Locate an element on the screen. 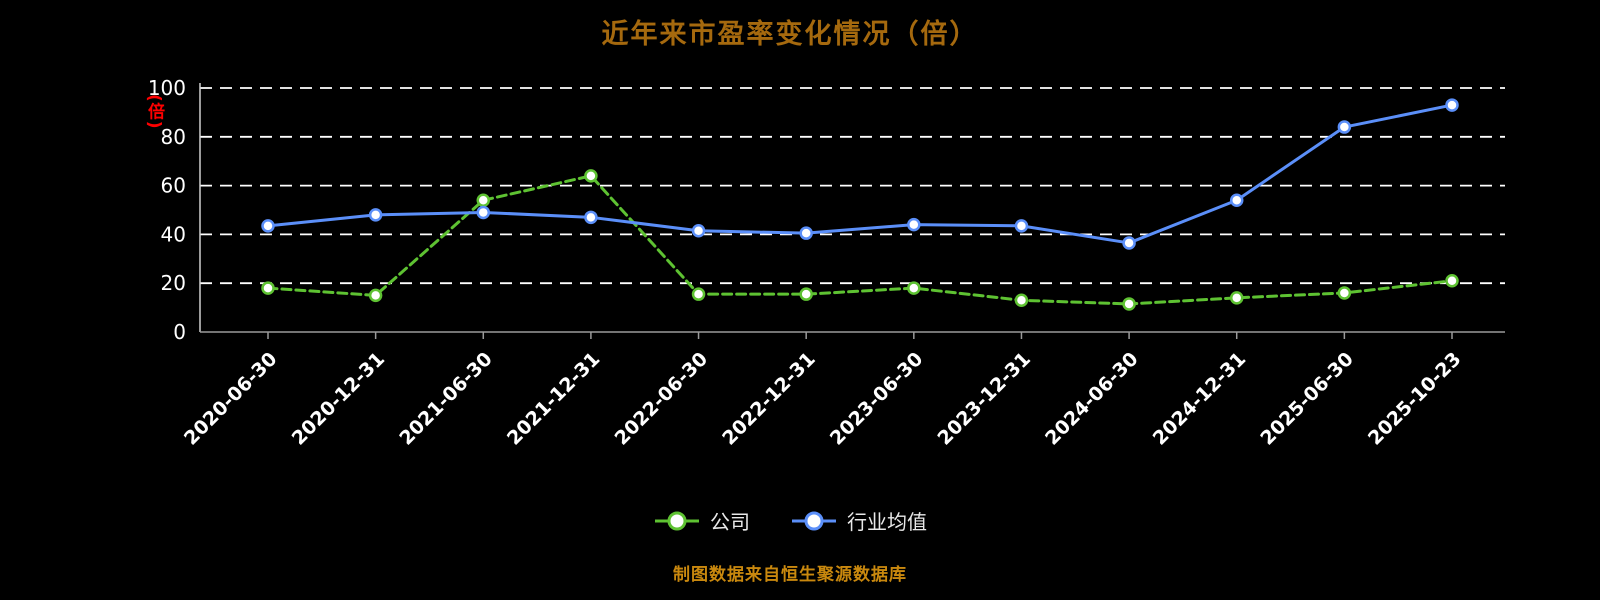 Image resolution: width=1600 pixels, height=600 pixels. data-source-note: 制图数据来自恒生聚源数据库 is located at coordinates (790, 575).